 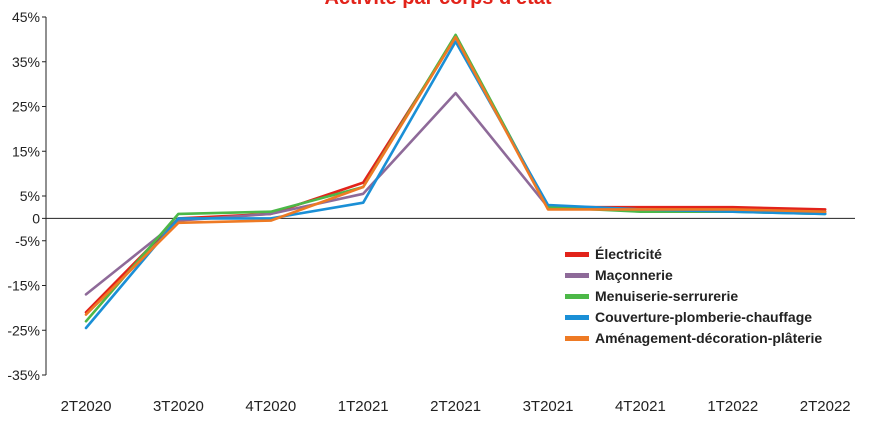 I want to click on y-tick-label: 15%, so click(x=26, y=151).